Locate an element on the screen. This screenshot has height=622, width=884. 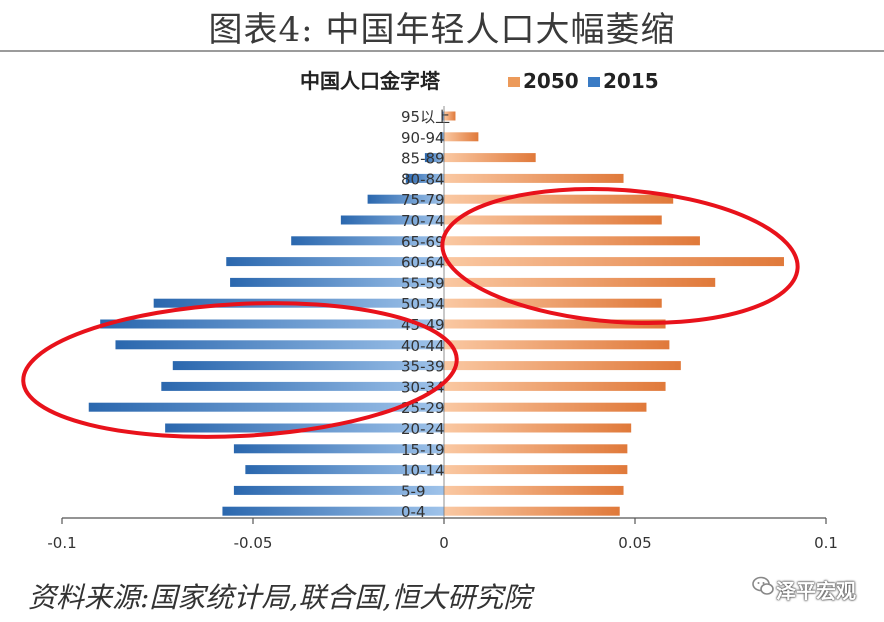
title-divider is located at coordinates (442, 51).